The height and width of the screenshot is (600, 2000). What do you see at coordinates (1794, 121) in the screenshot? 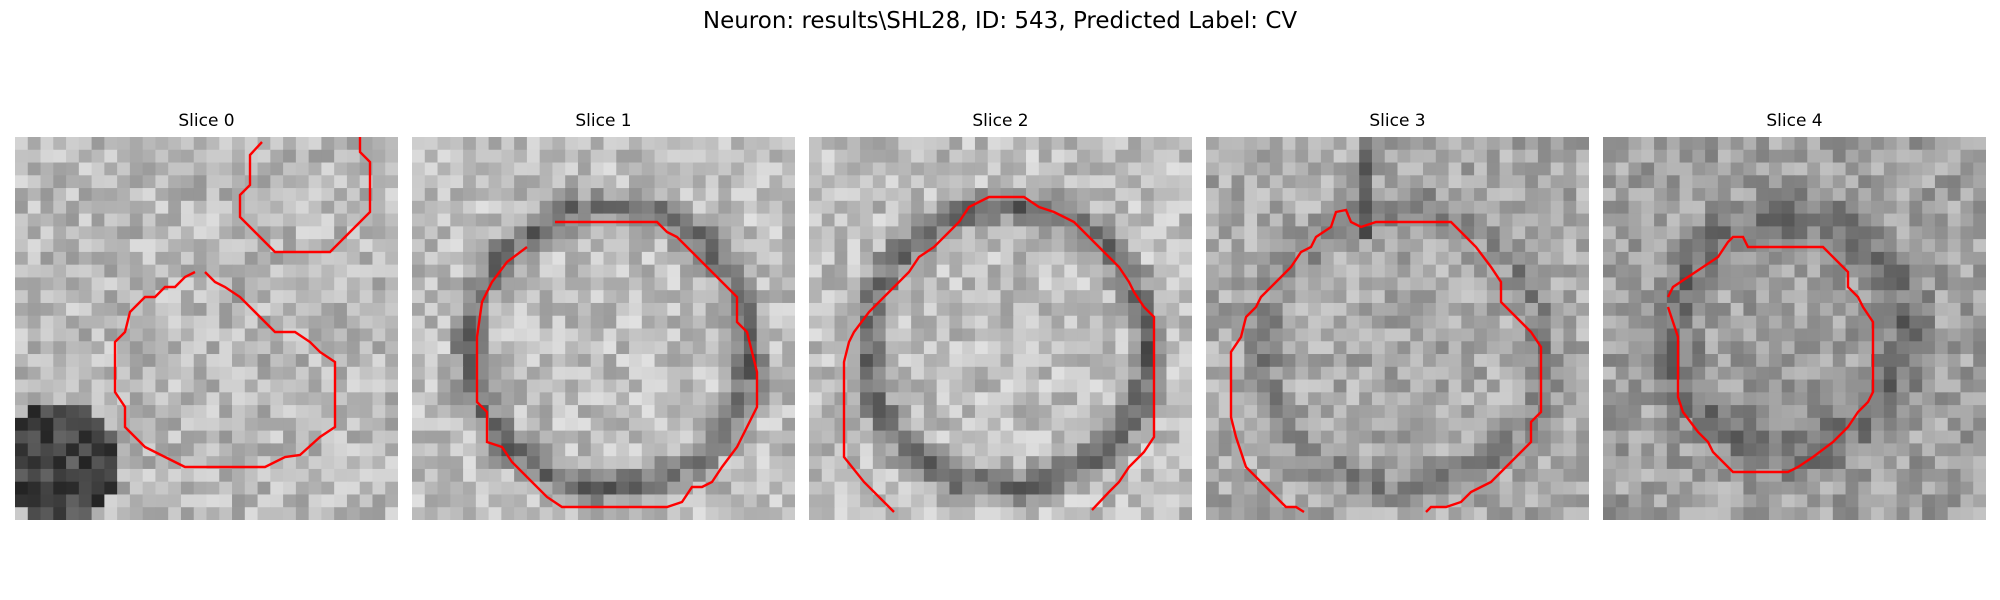
I see `slice-title: Slice 4` at bounding box center [1794, 121].